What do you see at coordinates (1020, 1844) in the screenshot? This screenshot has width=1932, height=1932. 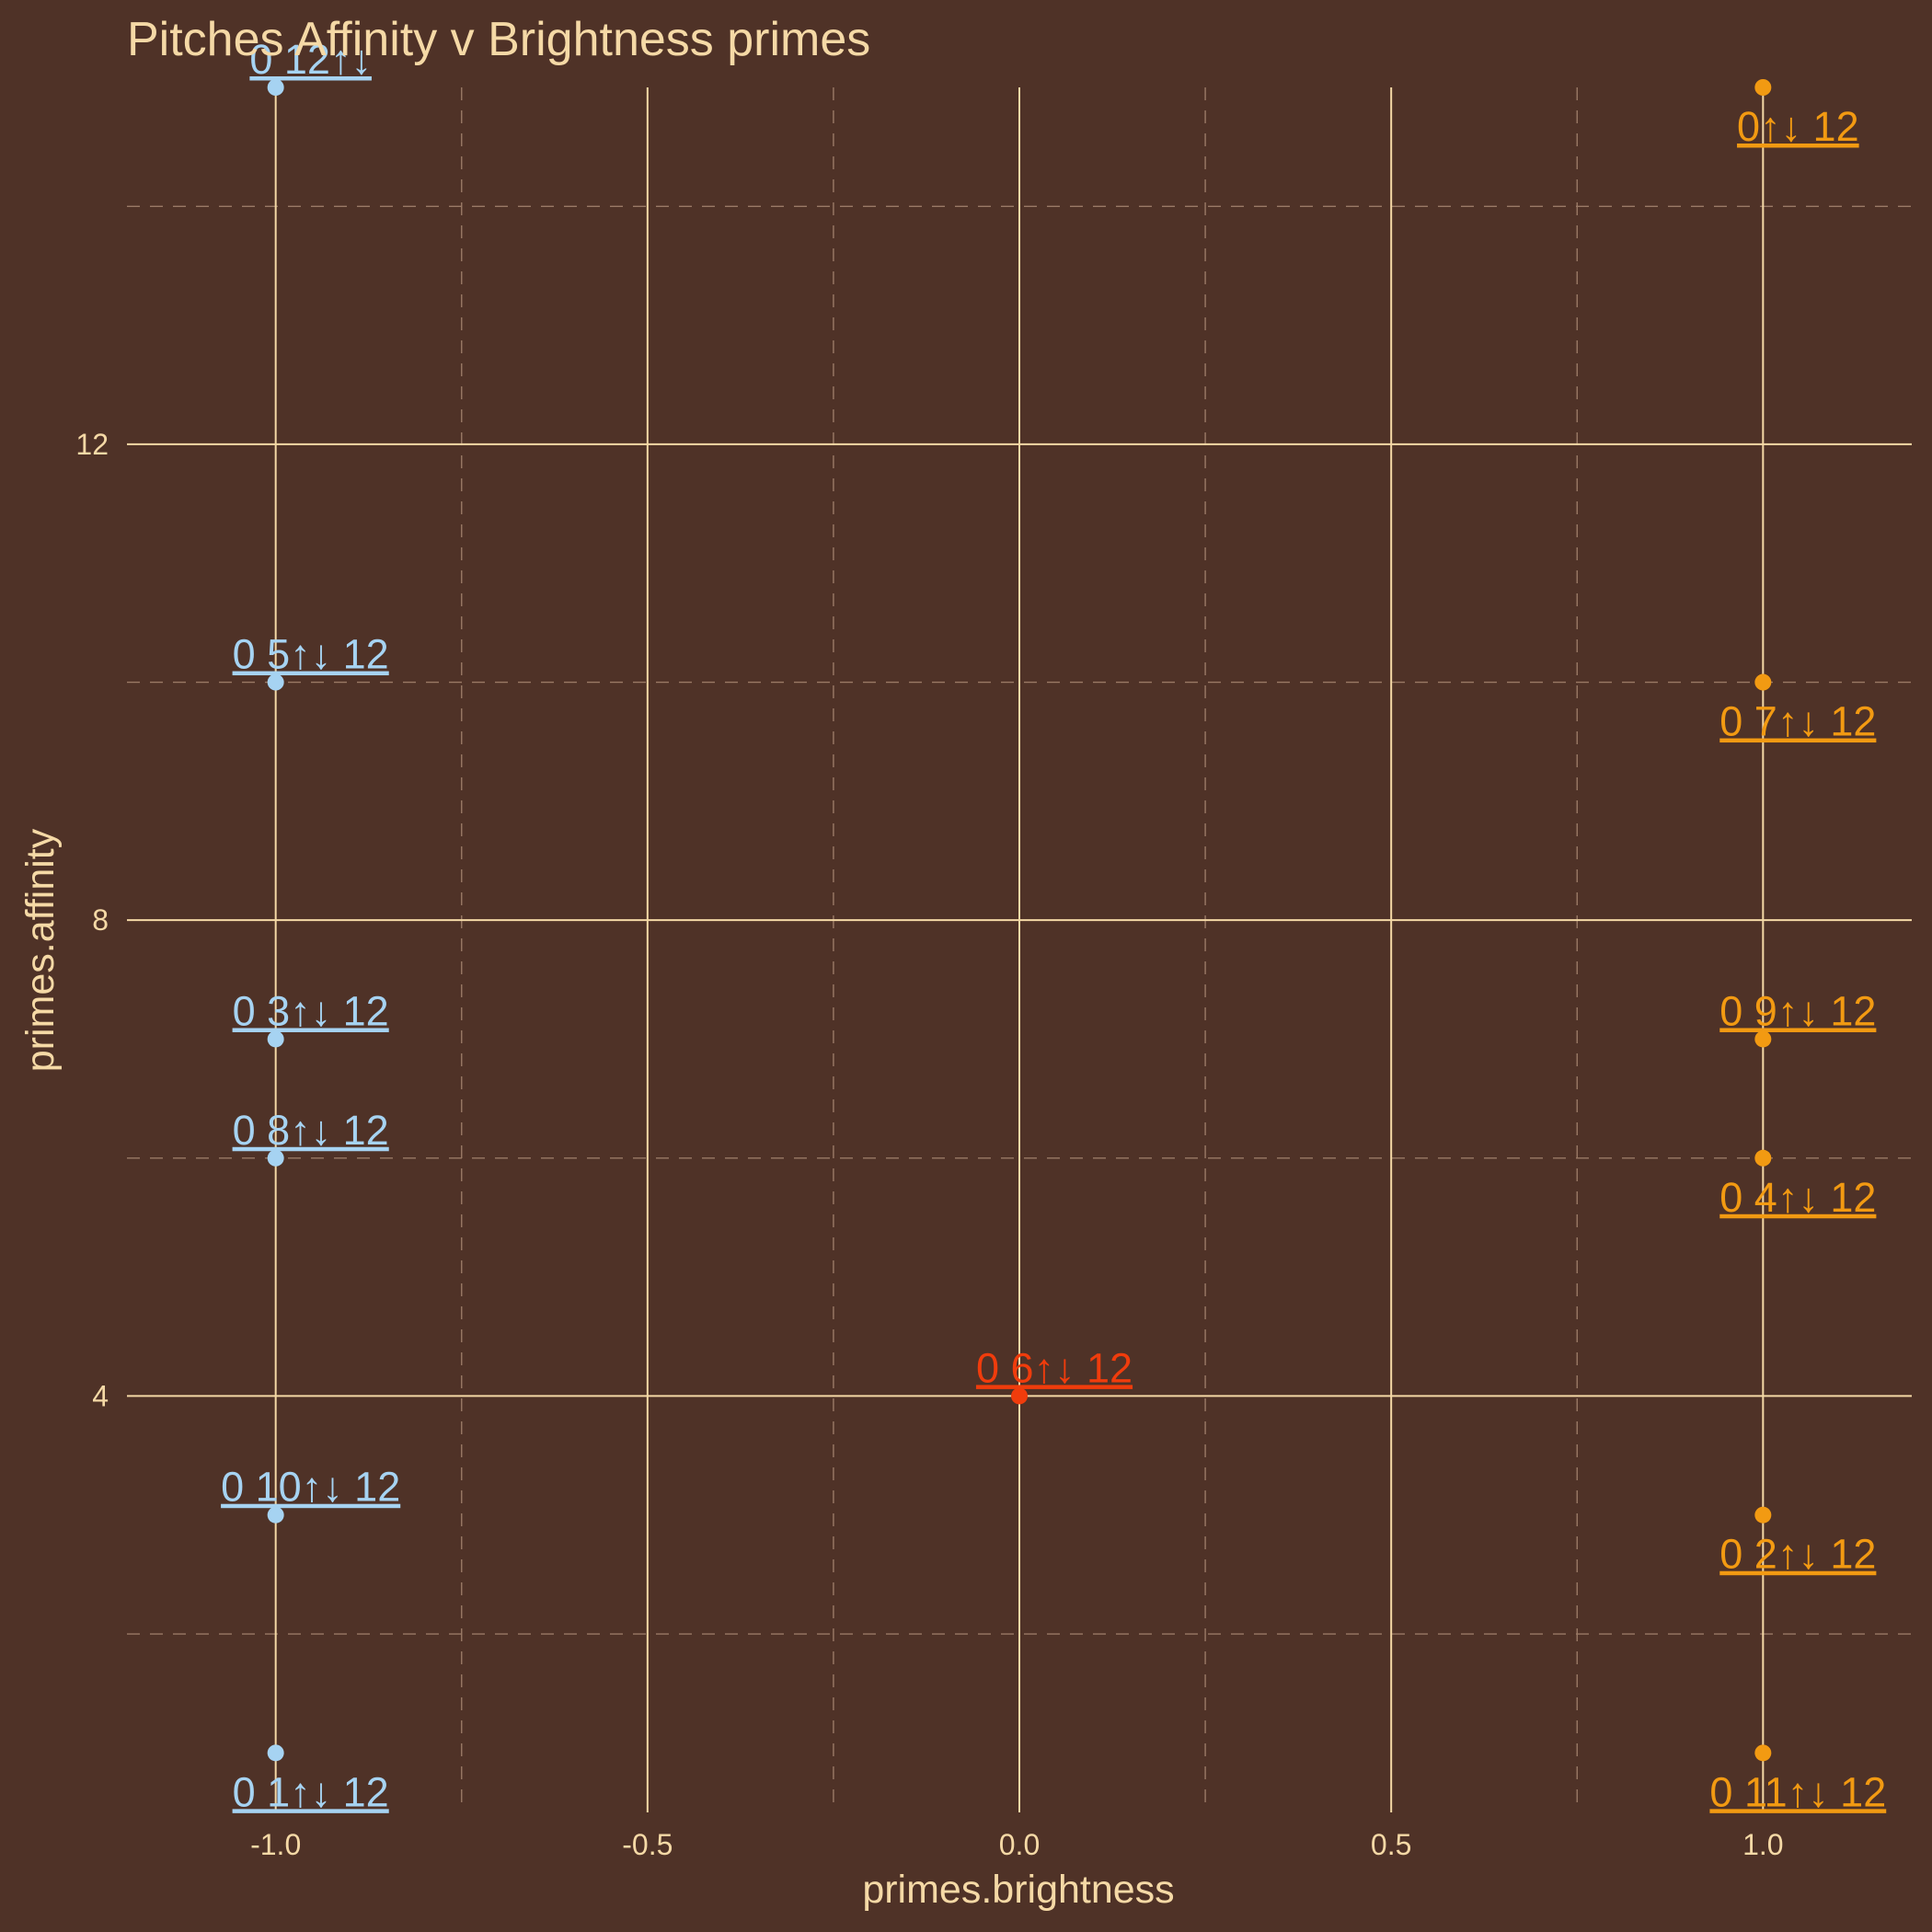 I see `x-tick-label: 0.0` at bounding box center [1020, 1844].